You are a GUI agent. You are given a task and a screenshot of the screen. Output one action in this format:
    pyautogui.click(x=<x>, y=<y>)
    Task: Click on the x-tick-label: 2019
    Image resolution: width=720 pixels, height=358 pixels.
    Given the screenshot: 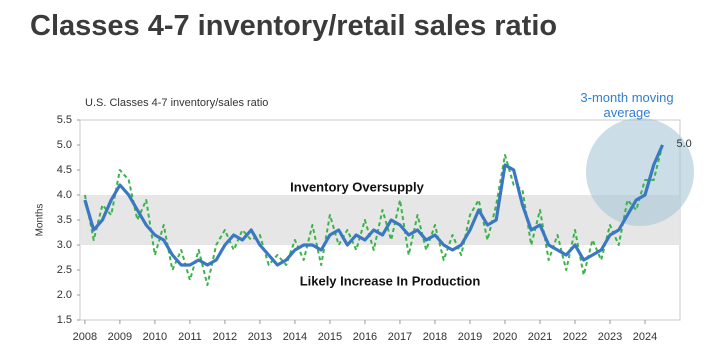 What is the action you would take?
    pyautogui.click(x=470, y=337)
    